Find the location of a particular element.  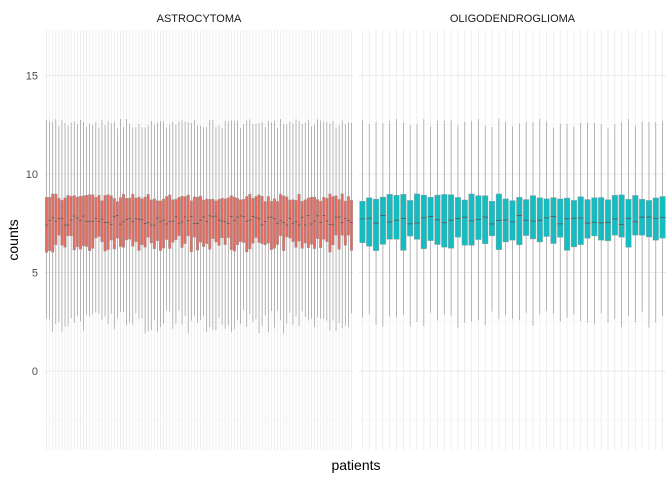

y-axis-title: counts is located at coordinates (13, 239).